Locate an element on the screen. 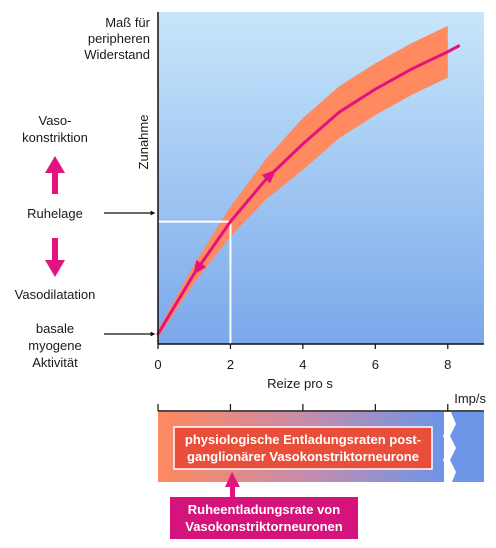  callout-line-1: Ruheentladungsrate von is located at coordinates (264, 509).